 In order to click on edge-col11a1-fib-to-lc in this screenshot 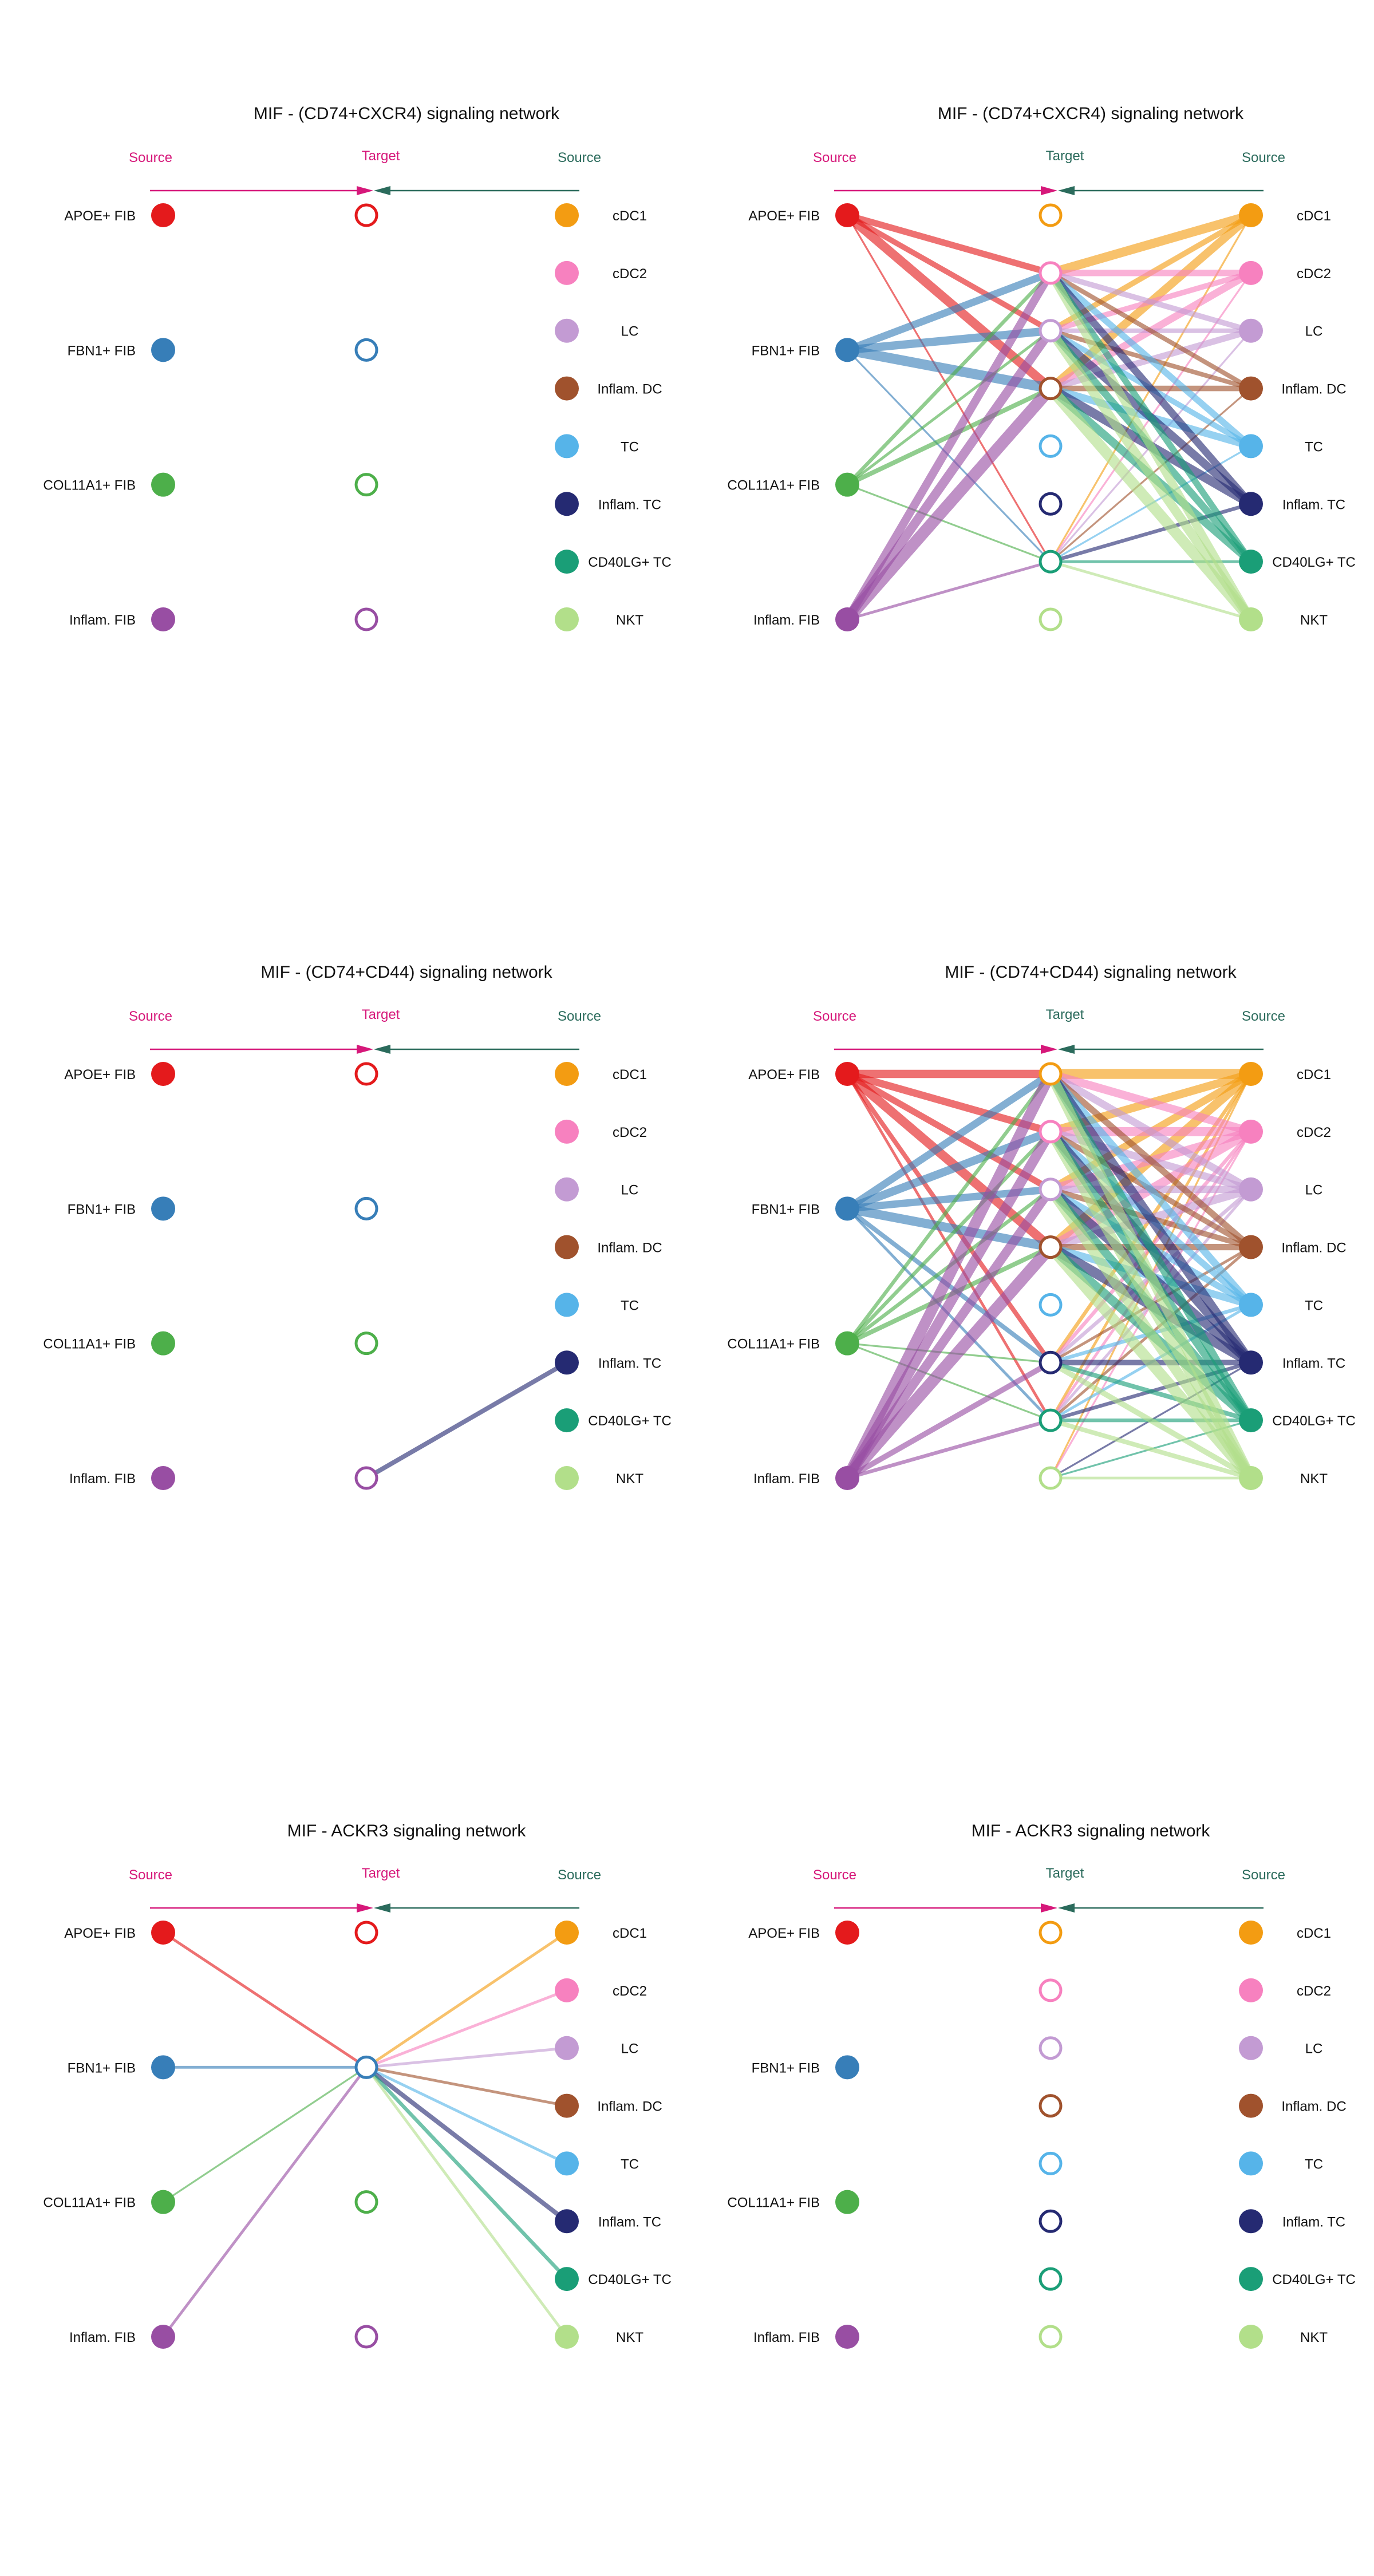, I will do `click(949, 408)`.